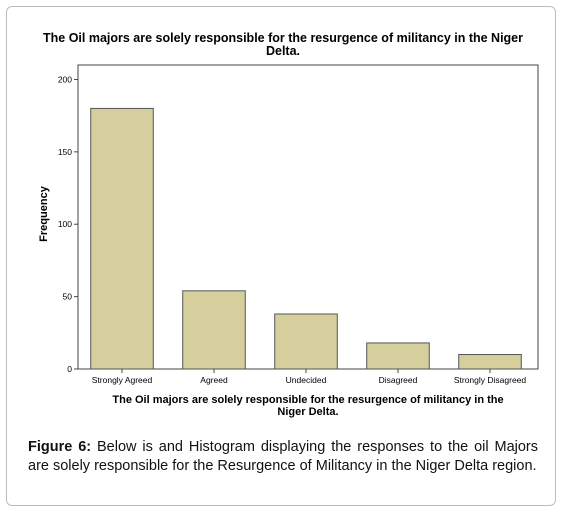  Describe the element at coordinates (44, 213) in the screenshot. I see `y-axis-label: Frequency` at that location.